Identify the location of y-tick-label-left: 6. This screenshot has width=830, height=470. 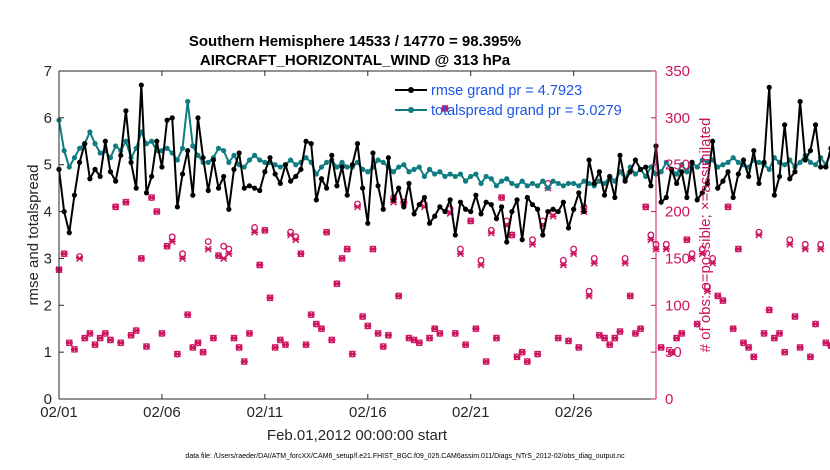
(48, 118).